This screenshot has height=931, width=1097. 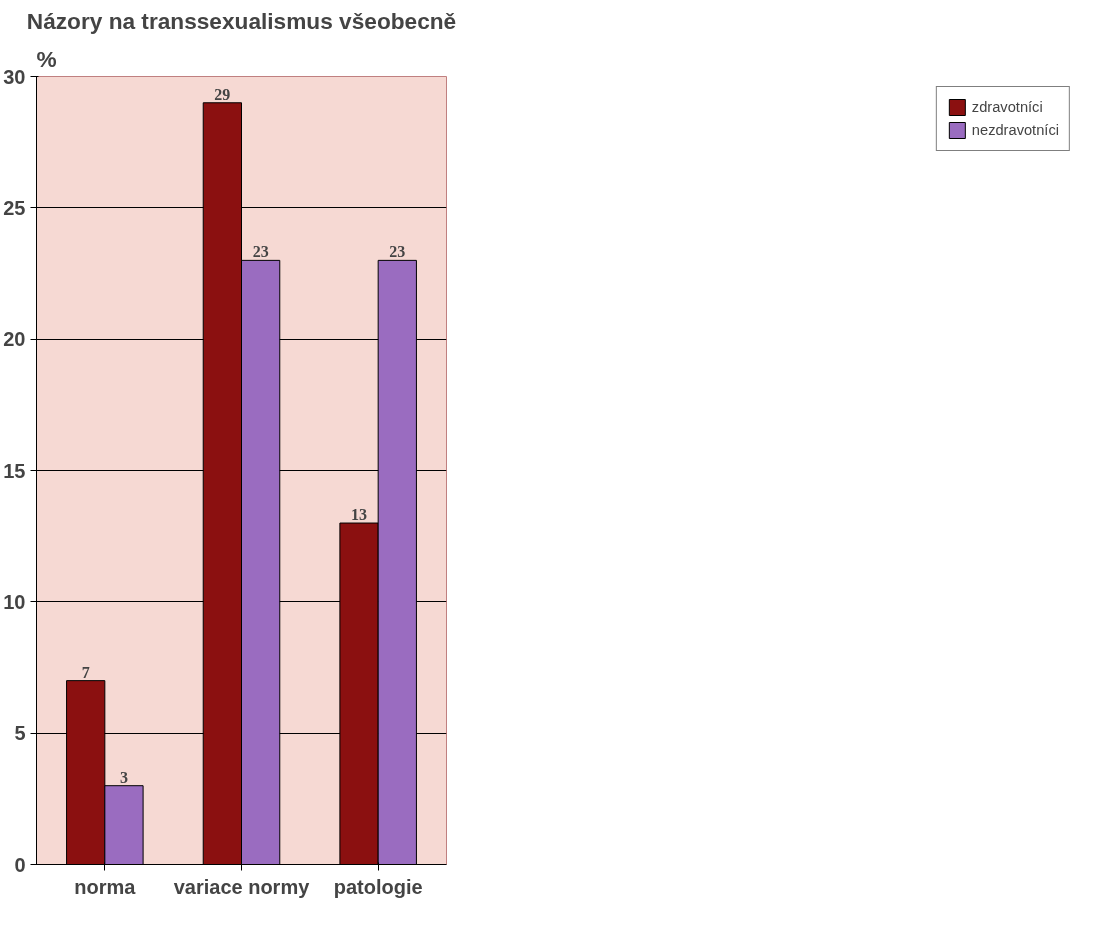 What do you see at coordinates (14, 601) in the screenshot?
I see `y-tick-label: 10` at bounding box center [14, 601].